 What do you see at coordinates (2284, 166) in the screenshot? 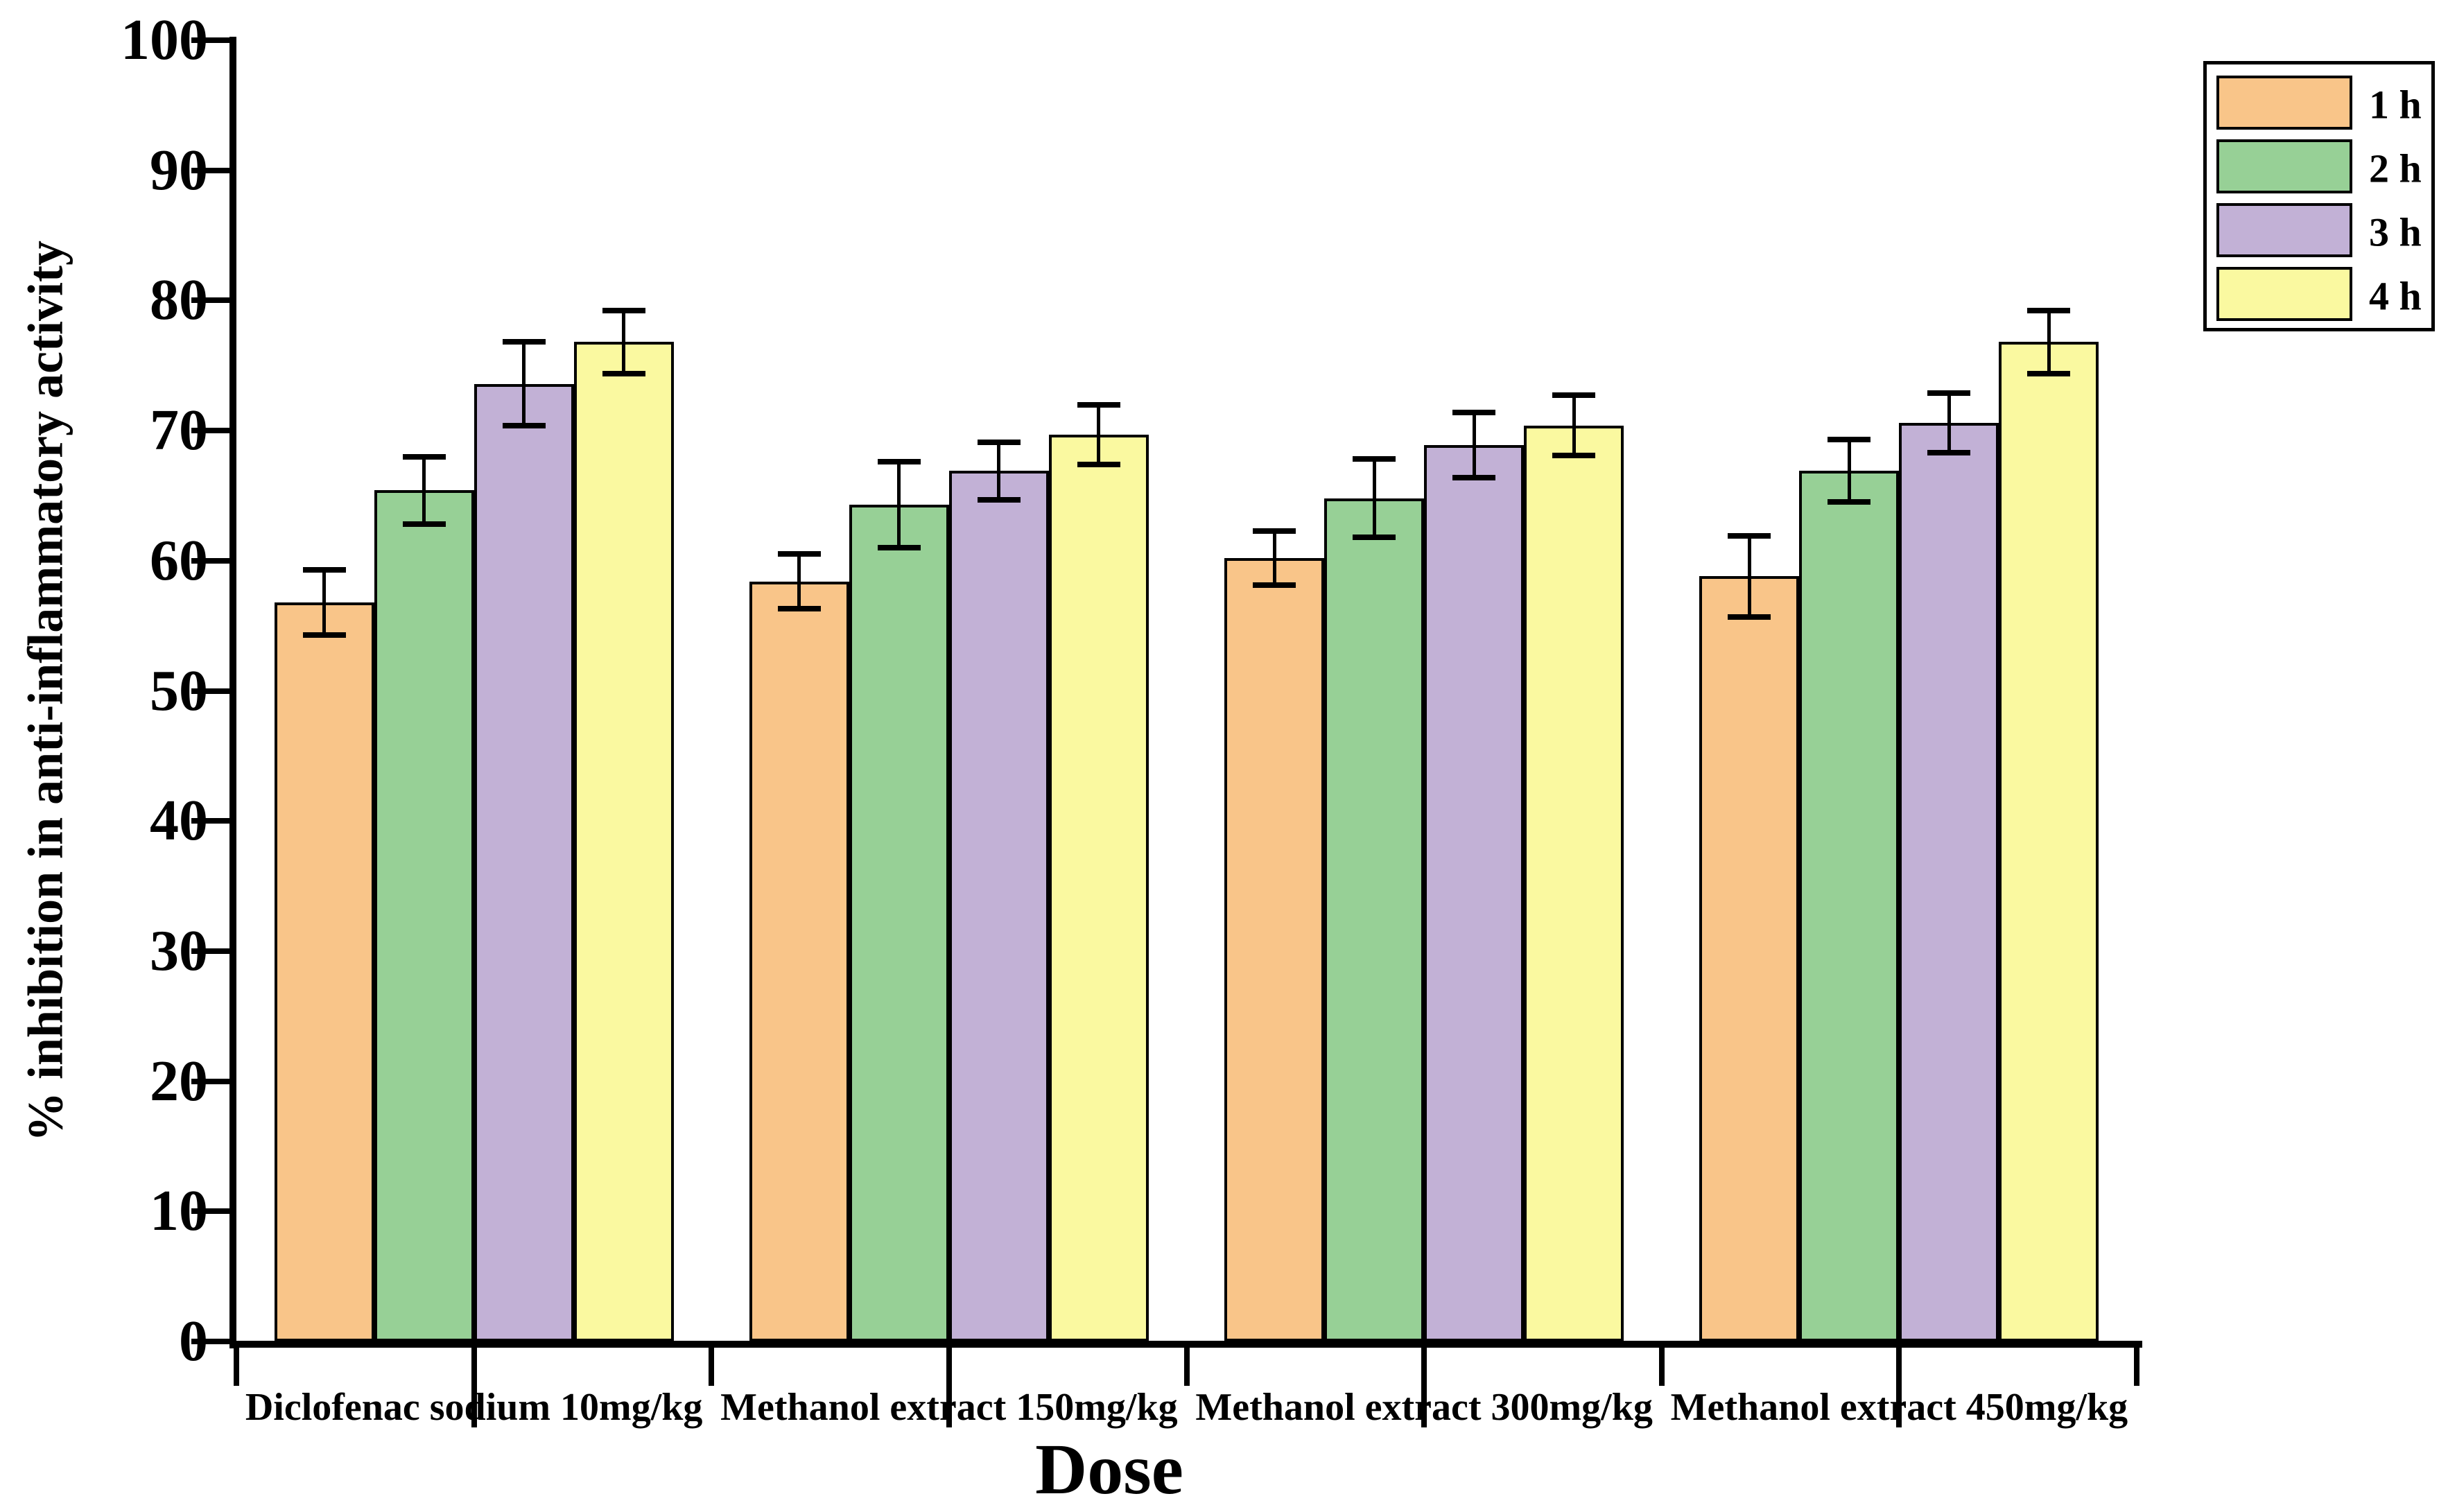
I see `legend-swatch-2h` at bounding box center [2284, 166].